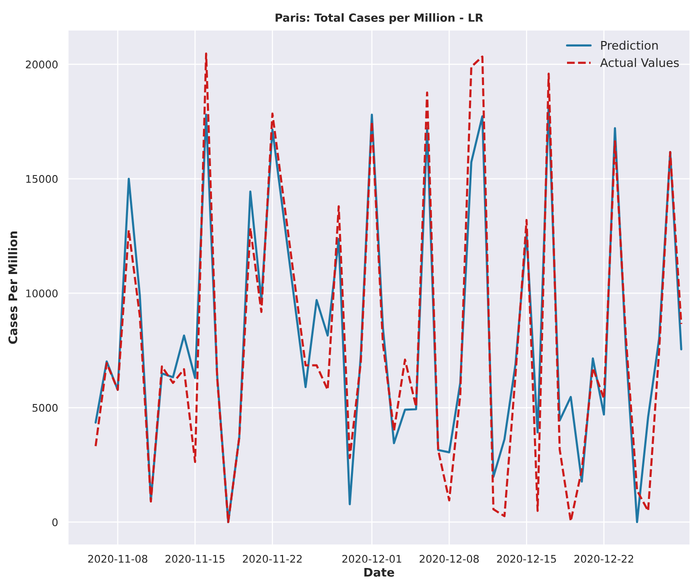 This screenshot has width=700, height=581. I want to click on x-tick-label: 2020-12-08, so click(449, 558).